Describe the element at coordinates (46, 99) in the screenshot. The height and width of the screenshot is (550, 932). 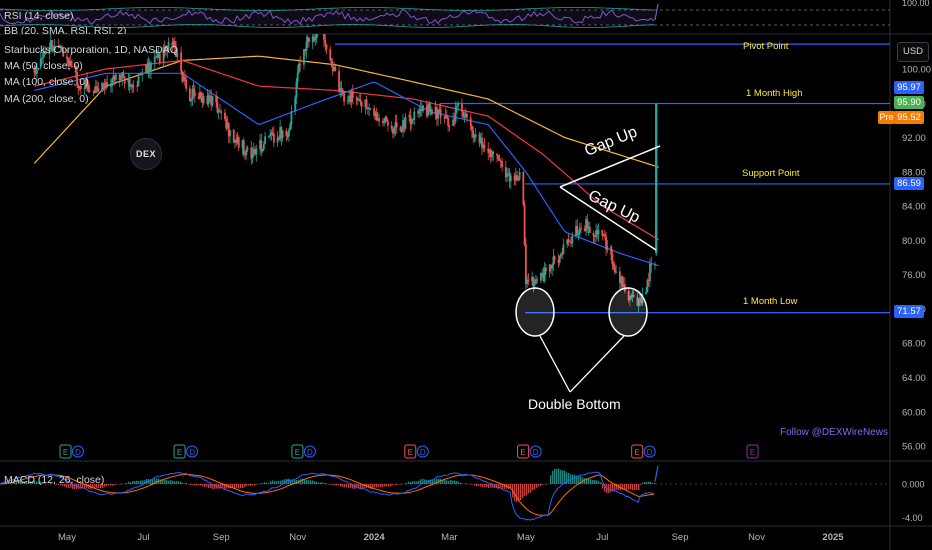
I see `ma200-legend: MA (200, close, 0)` at that location.